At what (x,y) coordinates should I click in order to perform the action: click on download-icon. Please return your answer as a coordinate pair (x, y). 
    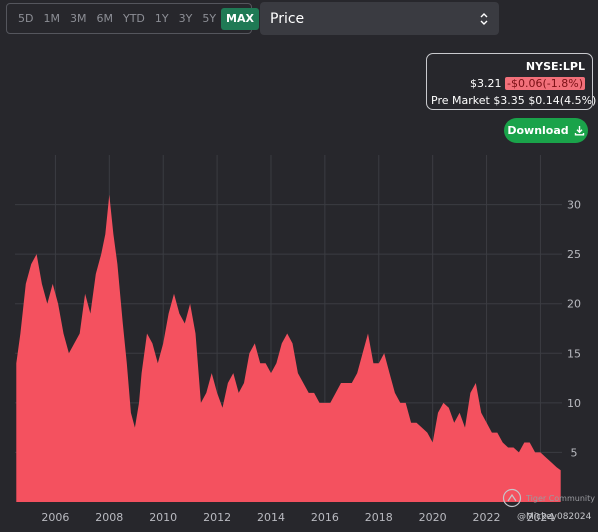
    Looking at the image, I should click on (579, 131).